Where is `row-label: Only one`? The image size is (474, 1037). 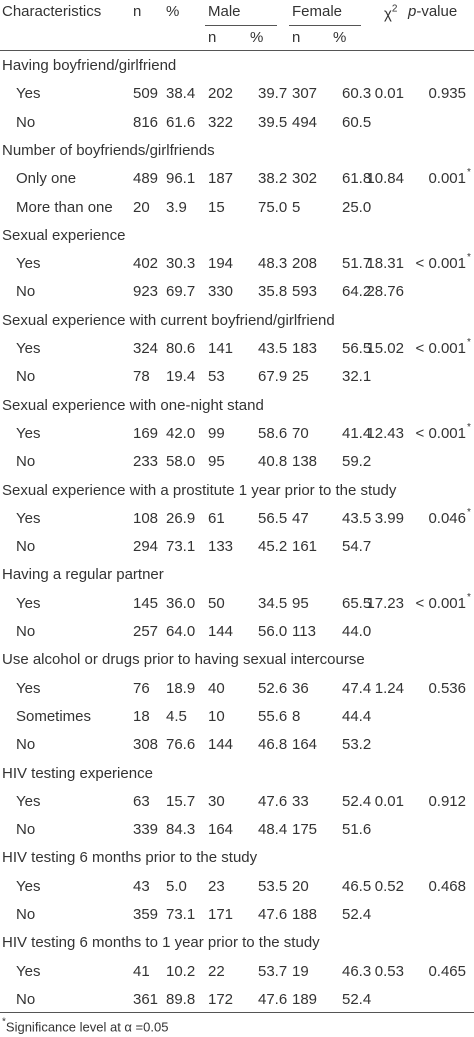
row-label: Only one is located at coordinates (46, 179).